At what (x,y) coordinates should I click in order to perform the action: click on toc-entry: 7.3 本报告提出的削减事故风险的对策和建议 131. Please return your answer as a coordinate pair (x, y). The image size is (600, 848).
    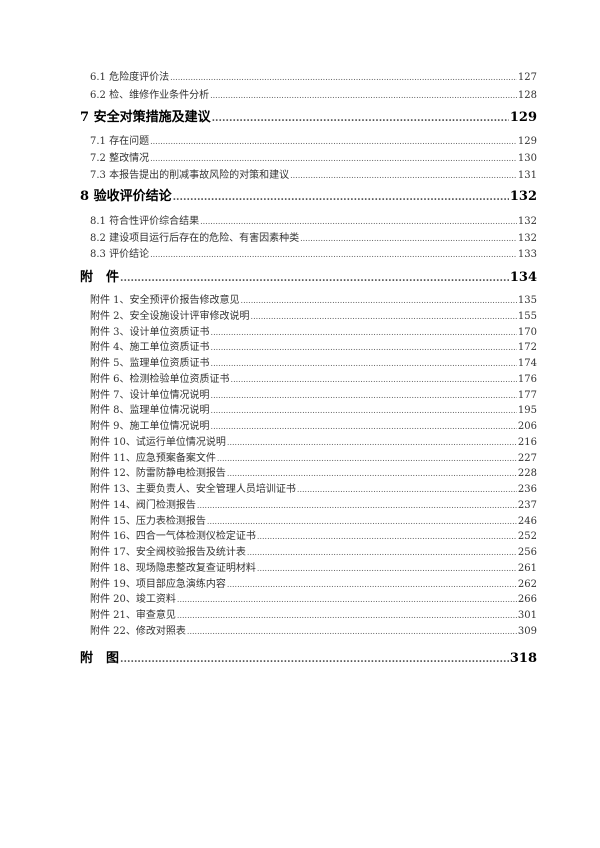
    Looking at the image, I should click on (313, 176).